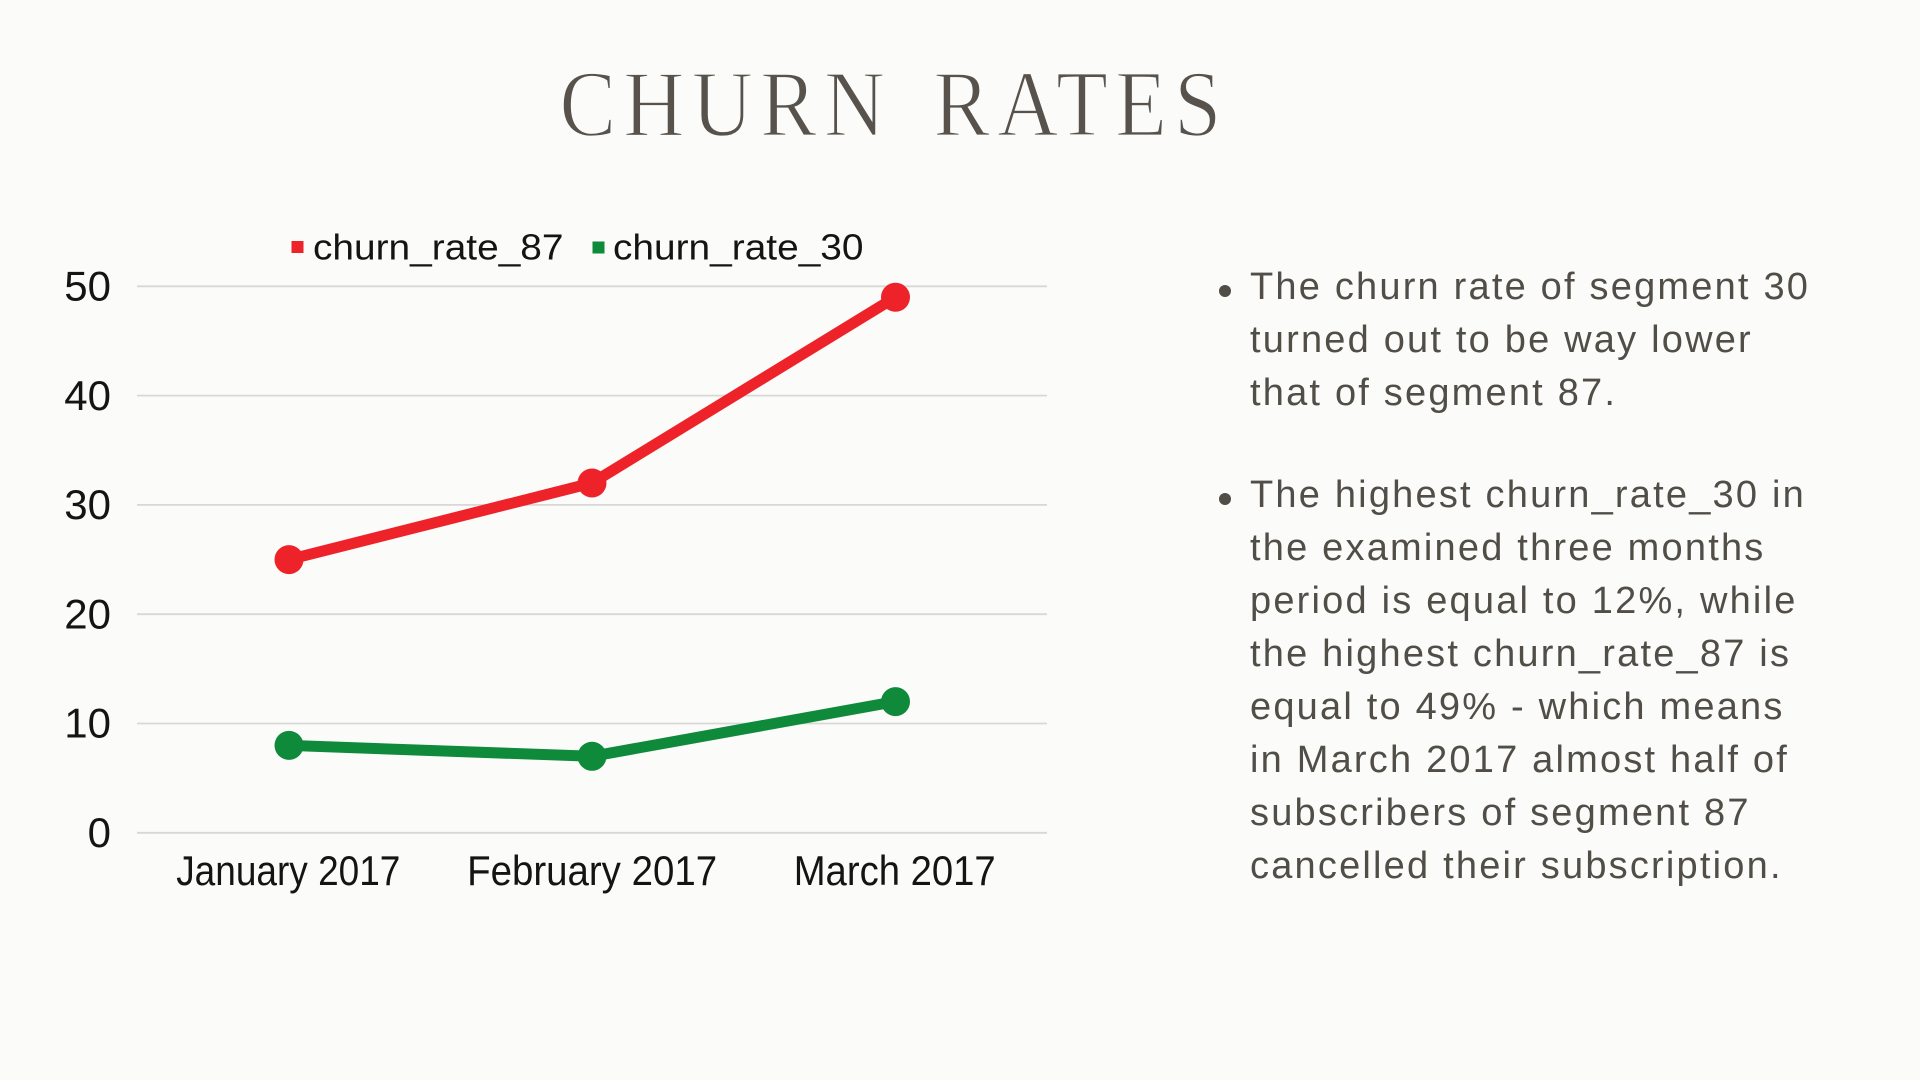  What do you see at coordinates (438, 247) in the screenshot?
I see `svg-text: churn_rate_87` at bounding box center [438, 247].